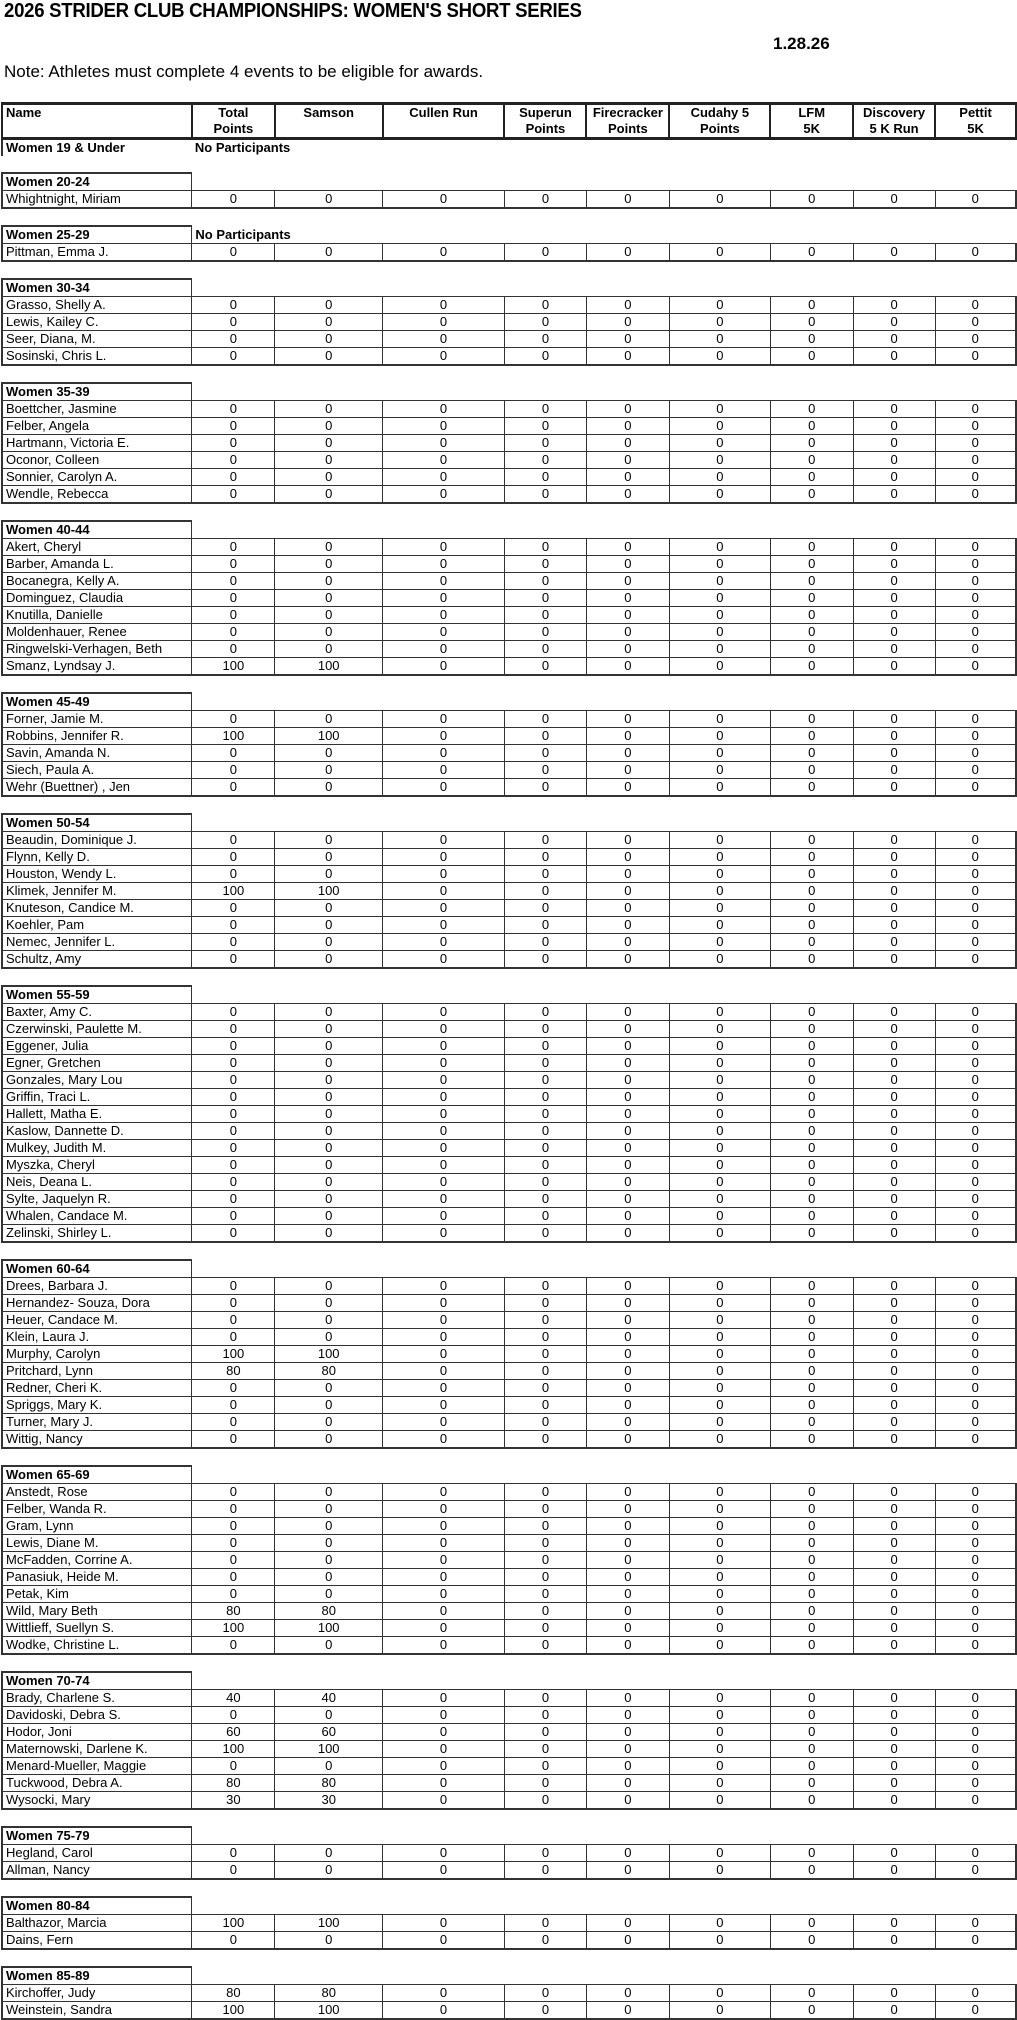 The image size is (1017, 2020). Describe the element at coordinates (508, 994) in the screenshot. I see `age-group-row: Women 55-59` at that location.